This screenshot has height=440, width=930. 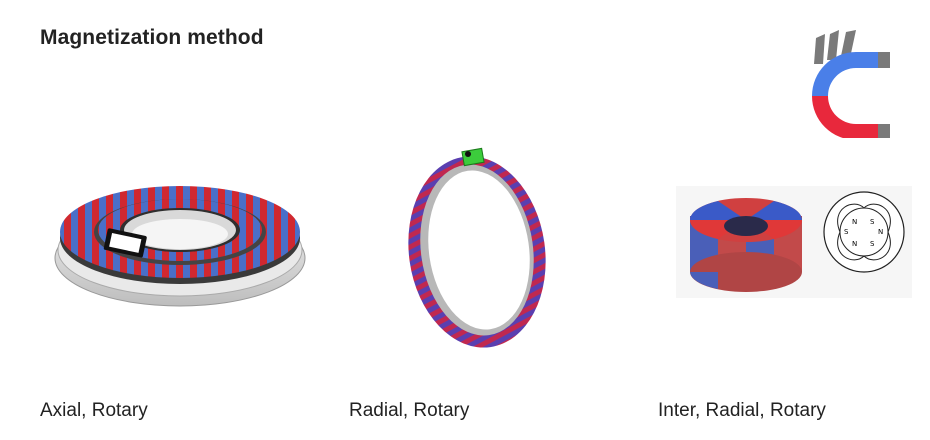 I want to click on caption-inter-radial-rotary: Inter, Radial, Rotary, so click(x=742, y=410).